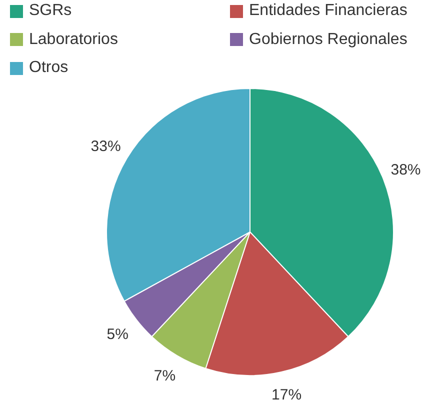 The image size is (436, 415). Describe the element at coordinates (328, 39) in the screenshot. I see `legend-label: Gobiernos Regionales` at that location.